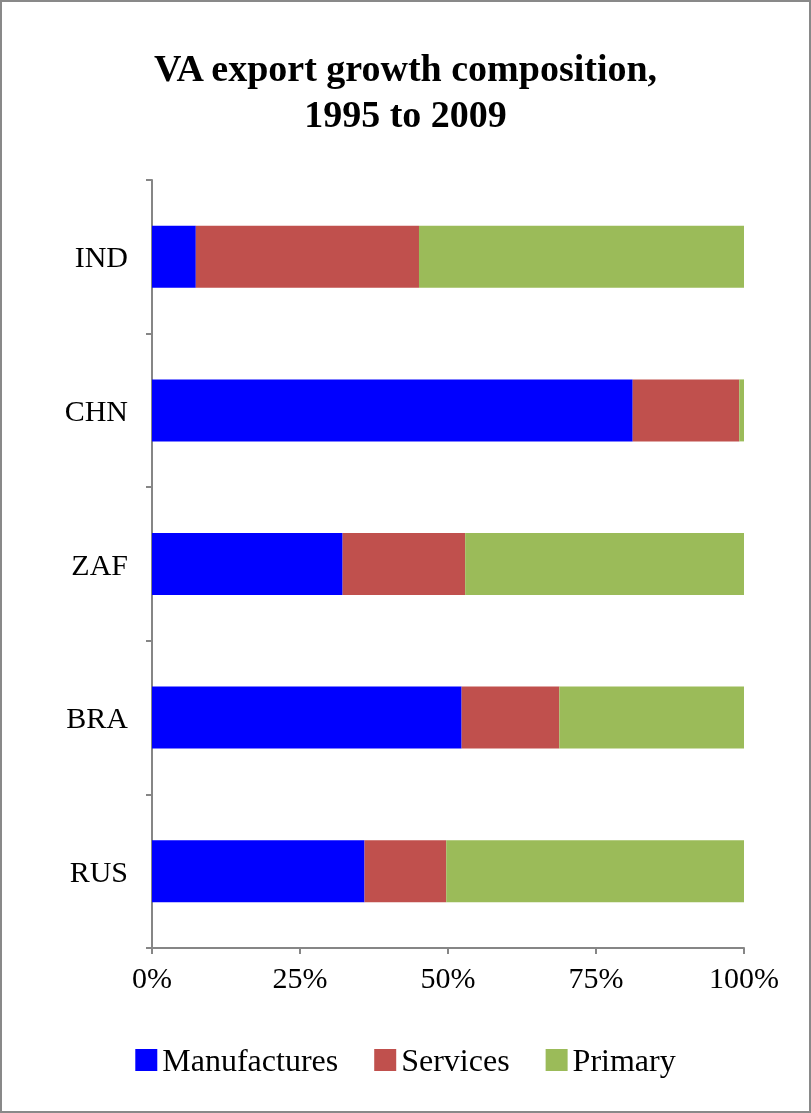 The height and width of the screenshot is (1113, 811). I want to click on y-tick-label: RUS, so click(98, 871).